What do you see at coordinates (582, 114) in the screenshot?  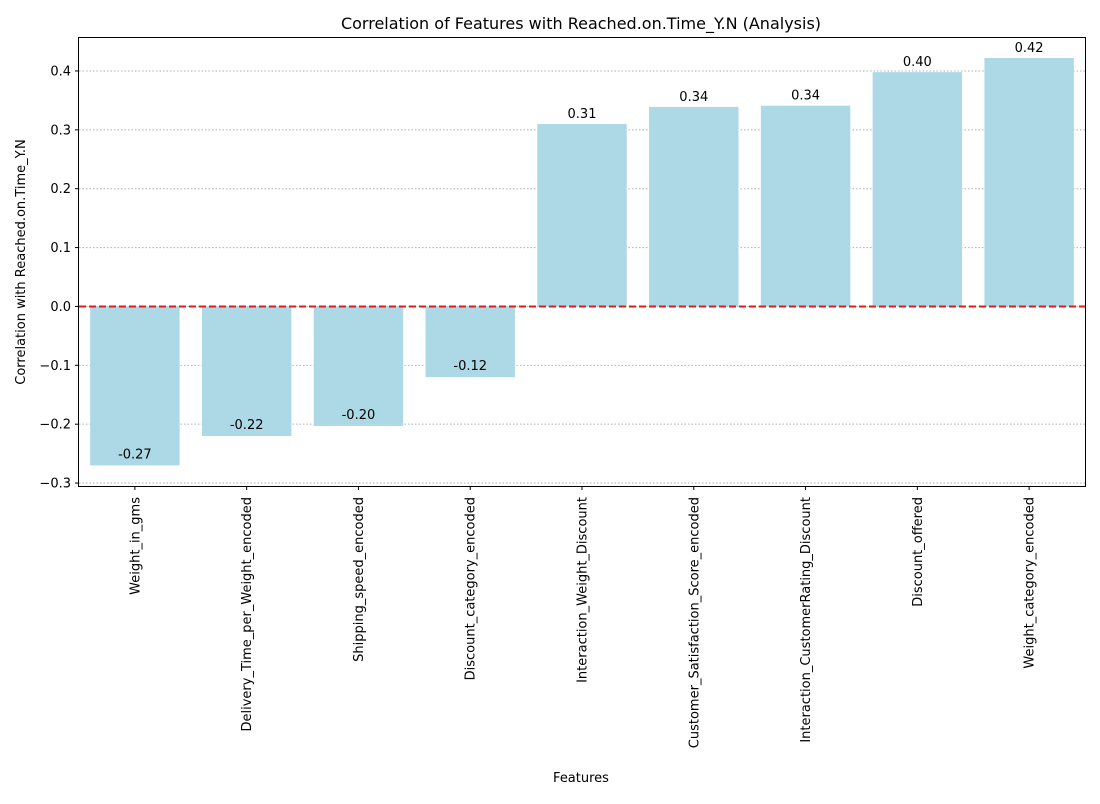 I see `bar-value-label: 0.31` at bounding box center [582, 114].